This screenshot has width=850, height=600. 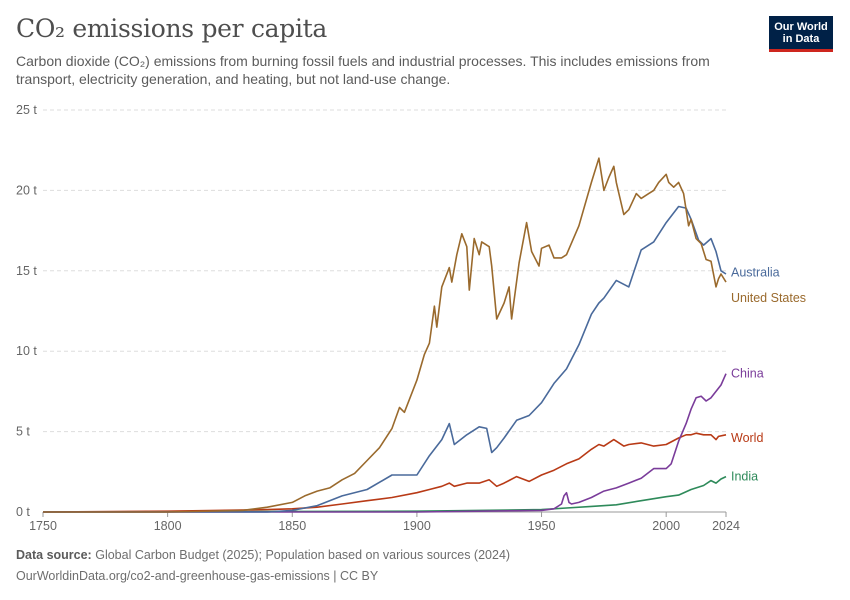 What do you see at coordinates (747, 374) in the screenshot?
I see `series-label-china: China` at bounding box center [747, 374].